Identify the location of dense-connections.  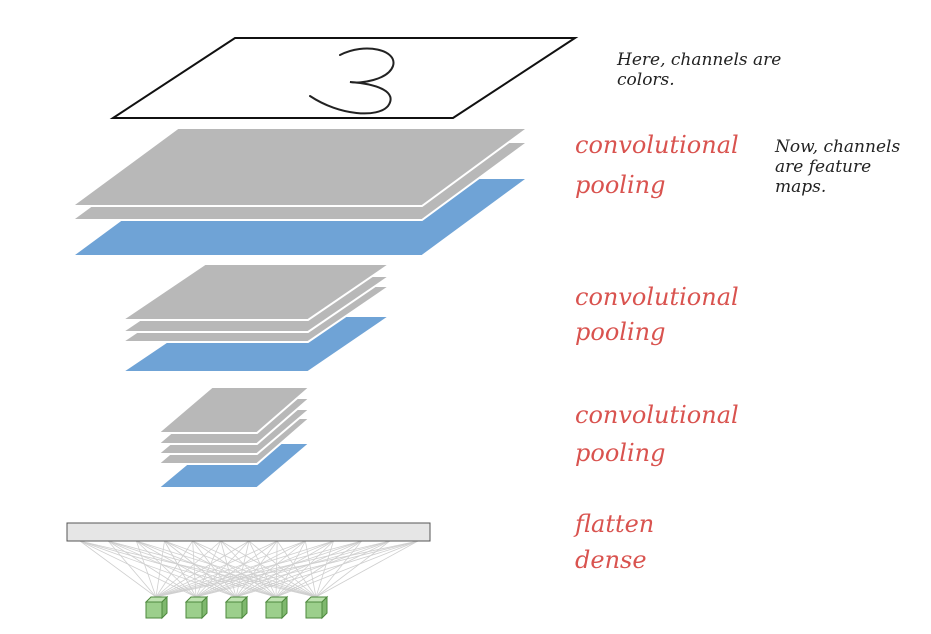
(249, 569).